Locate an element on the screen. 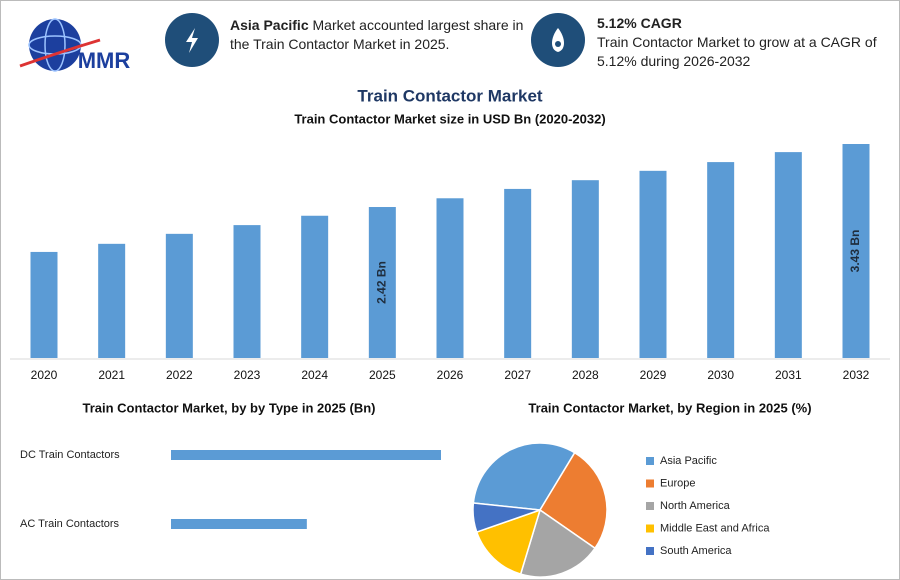 This screenshot has width=900, height=580. x-tick-label: 2022 is located at coordinates (179, 375).